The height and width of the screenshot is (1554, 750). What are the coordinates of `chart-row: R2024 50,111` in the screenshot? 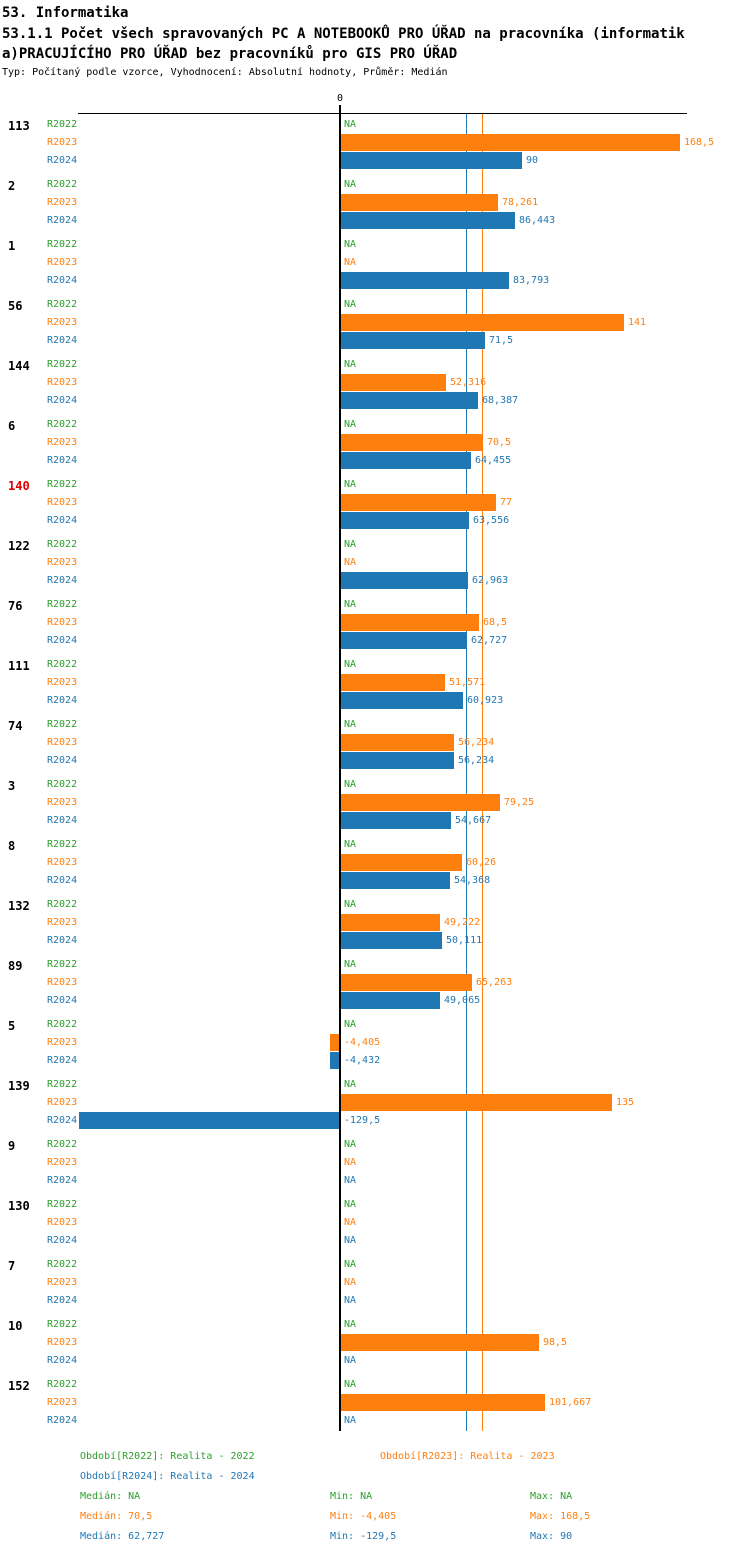 It's located at (375, 941).